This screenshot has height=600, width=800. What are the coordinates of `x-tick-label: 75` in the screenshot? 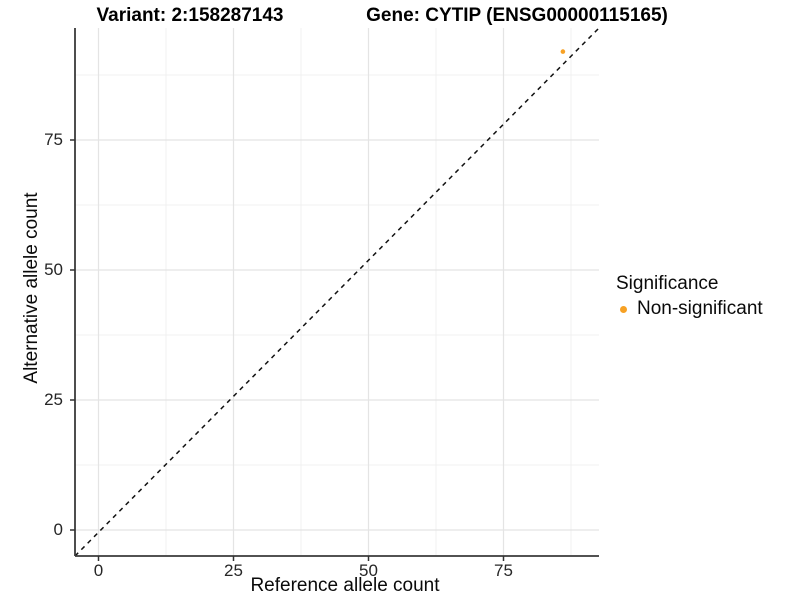 It's located at (503, 570).